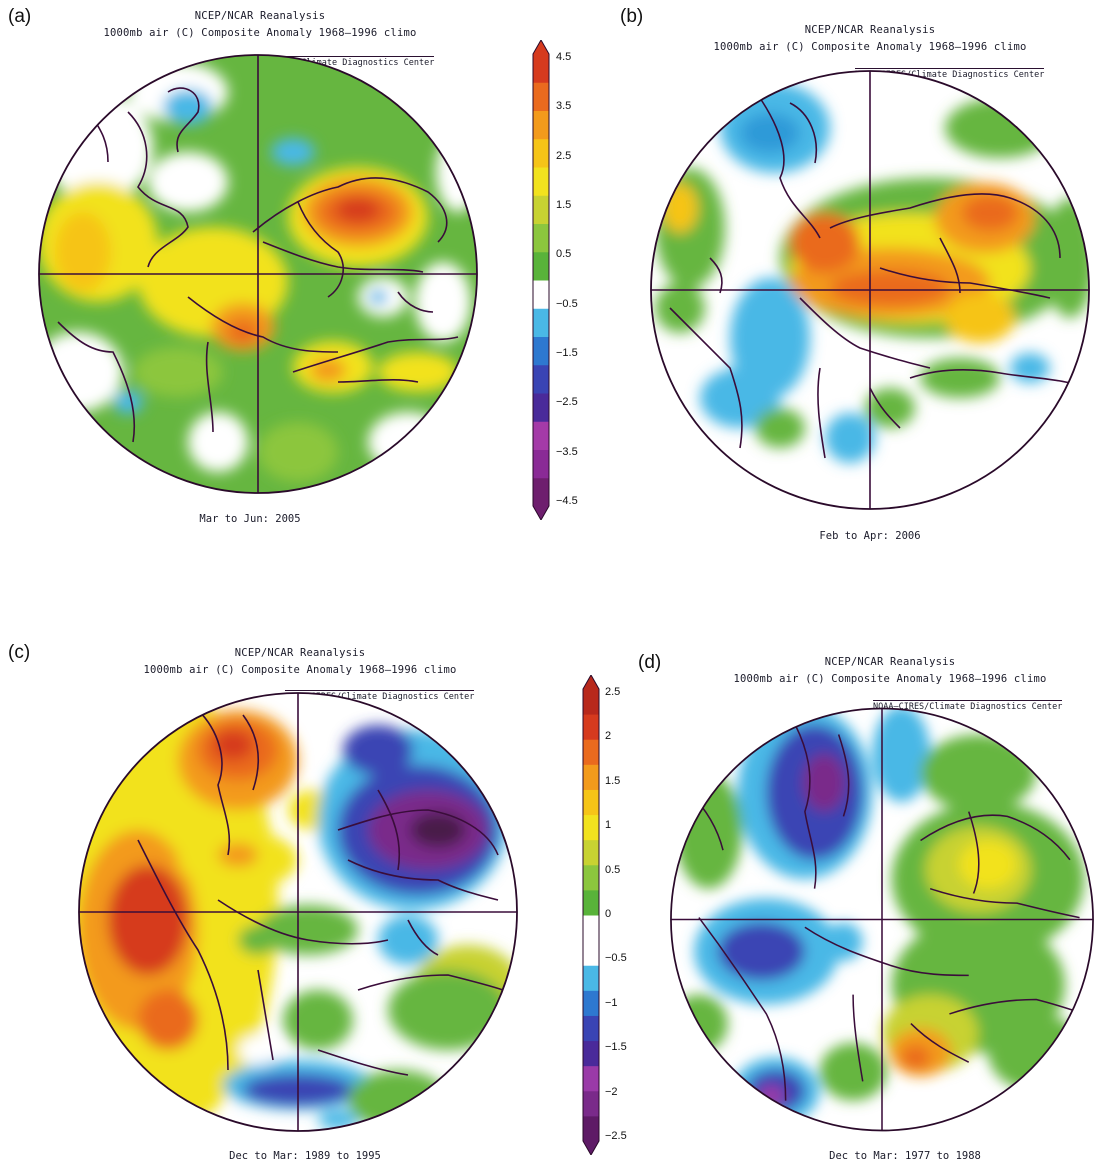 This screenshot has height=1168, width=1099. What do you see at coordinates (968, 706) in the screenshot?
I see `panel-d-credit: NOAA–CIRES/Climate Diagnostics Center` at bounding box center [968, 706].